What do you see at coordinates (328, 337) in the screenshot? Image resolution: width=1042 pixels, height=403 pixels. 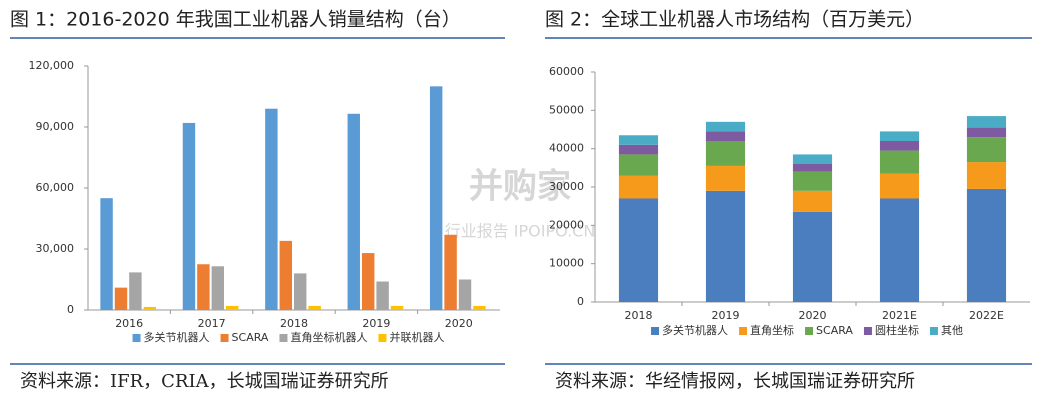 I see `legend-label: 直角坐标机器人` at bounding box center [328, 337].